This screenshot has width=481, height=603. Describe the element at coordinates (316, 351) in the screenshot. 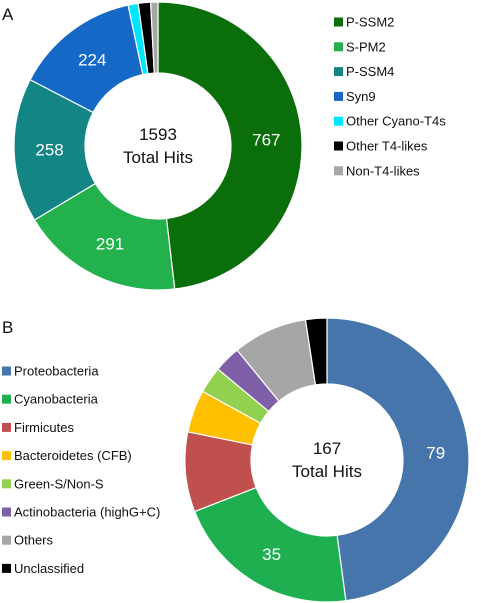

I see `slice-unclassified` at that location.